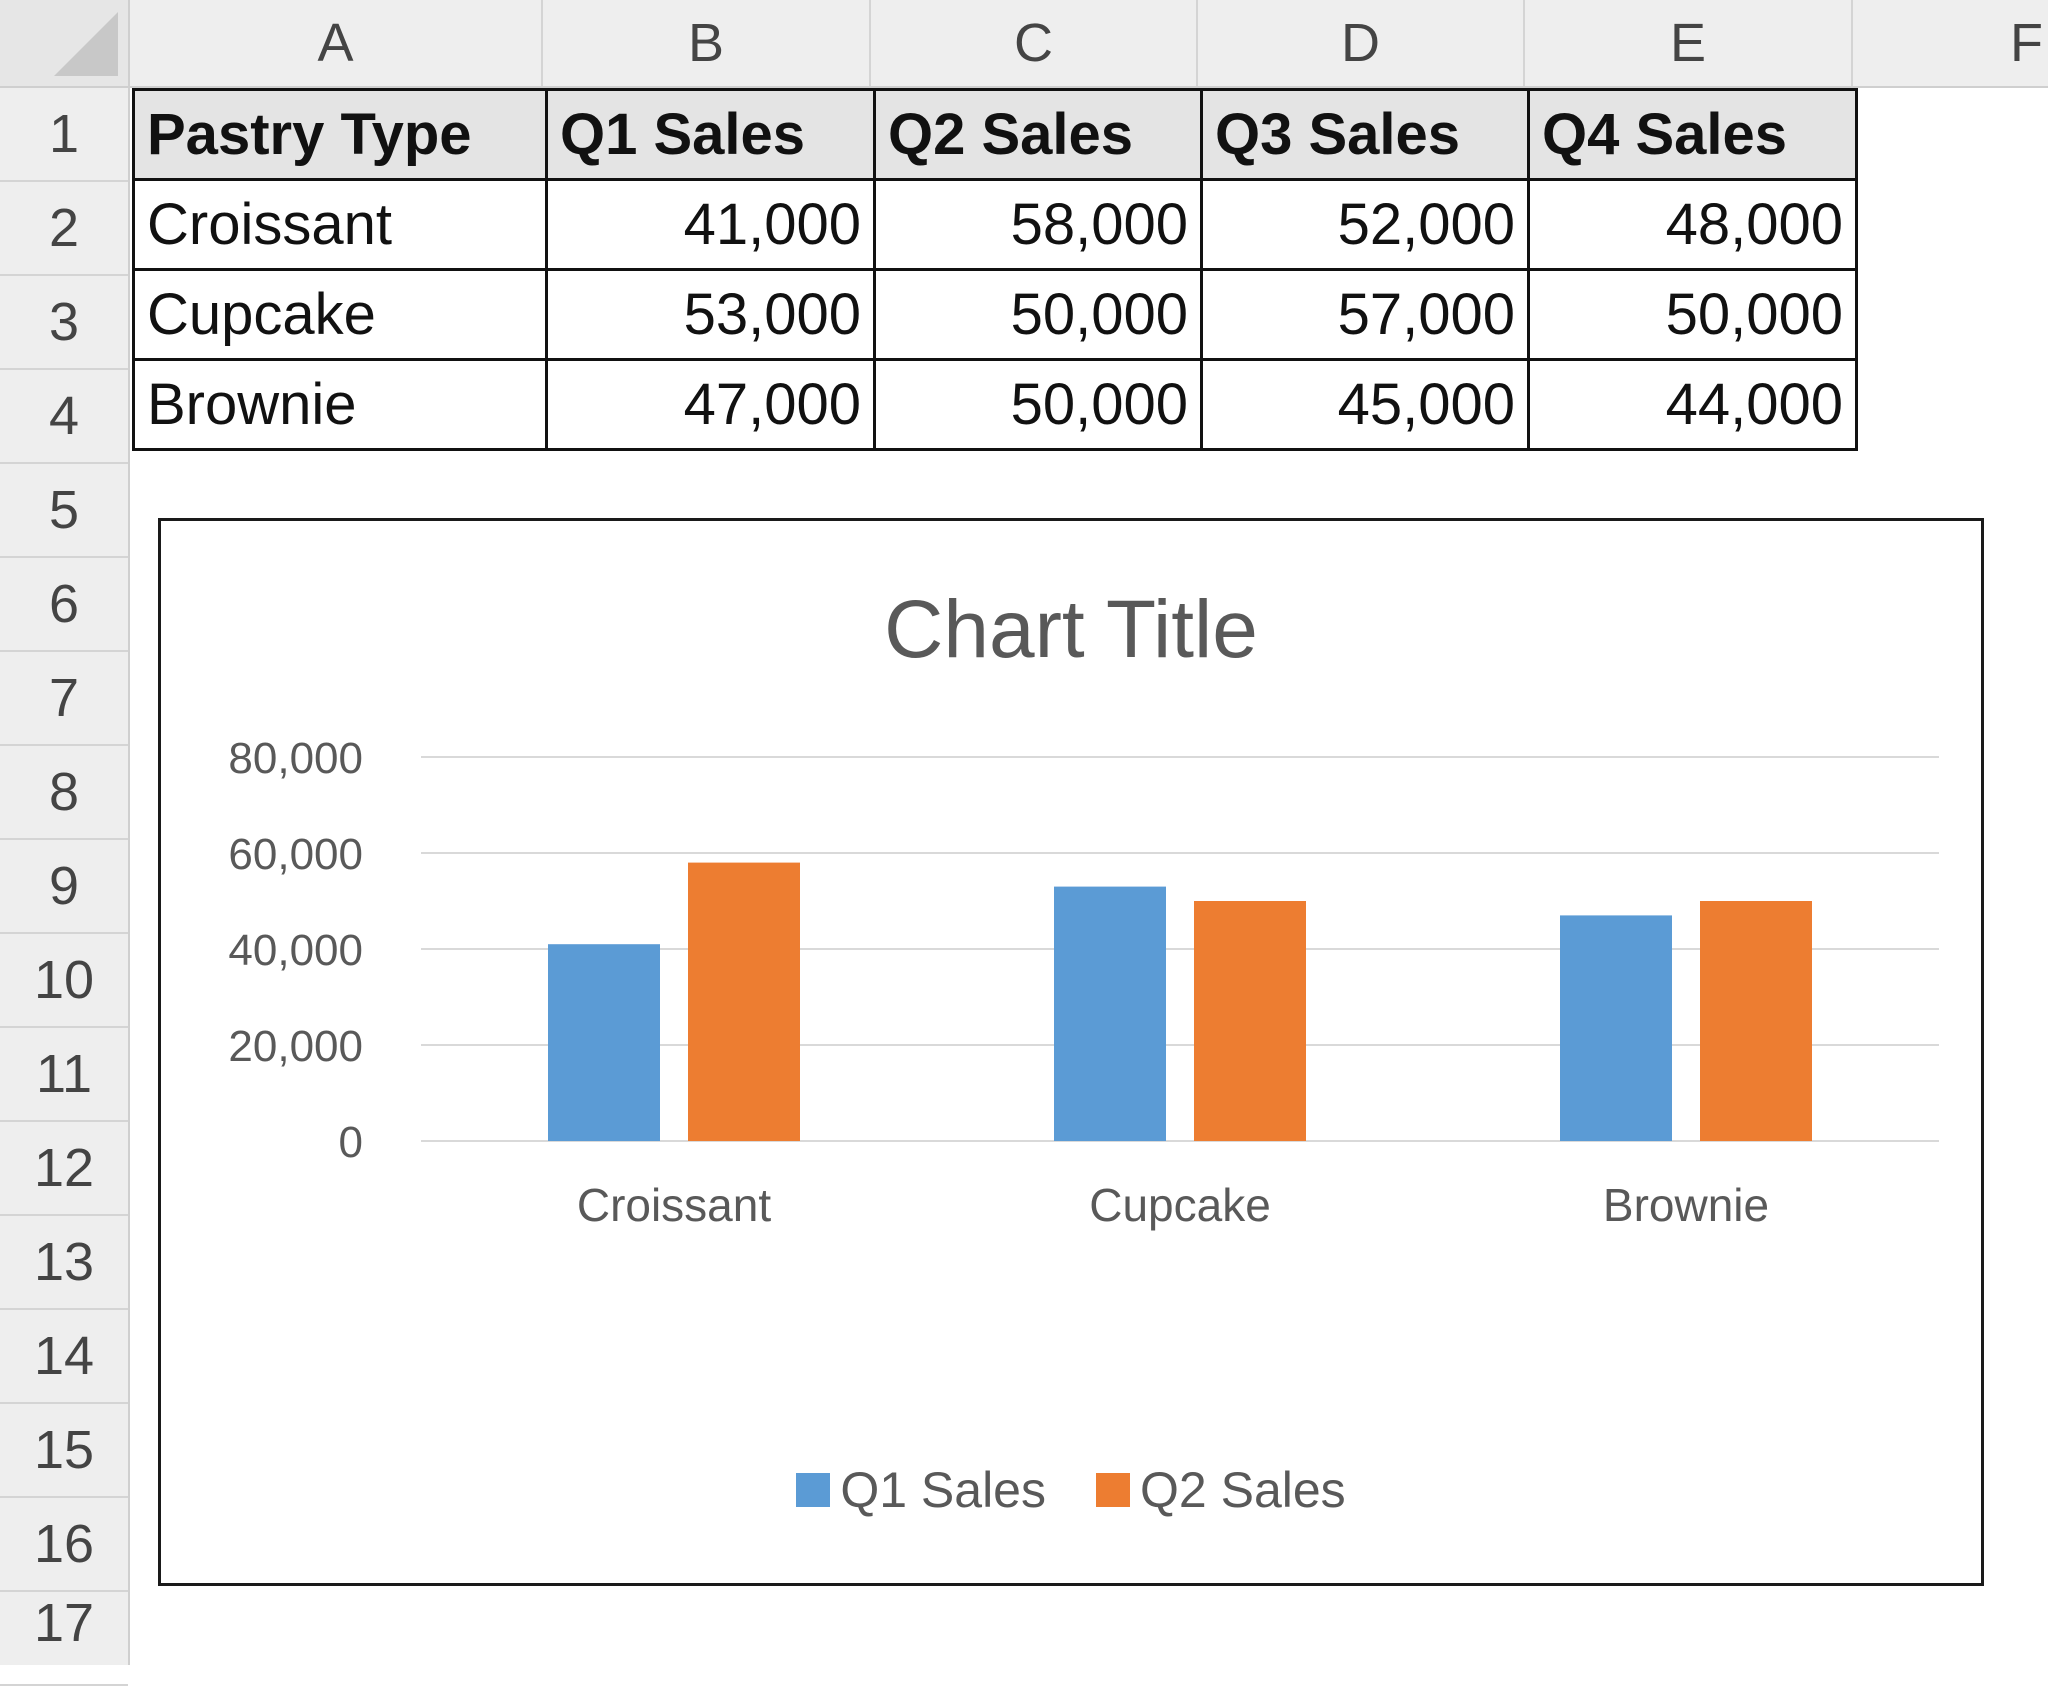  Describe the element at coordinates (340, 134) in the screenshot. I see `cell-a1: Pastry Type` at that location.